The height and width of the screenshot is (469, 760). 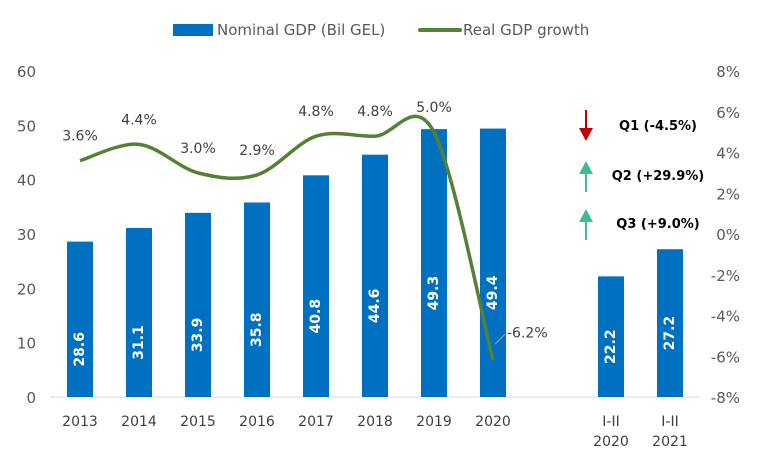 I want to click on category-label: 2017, so click(x=316, y=422).